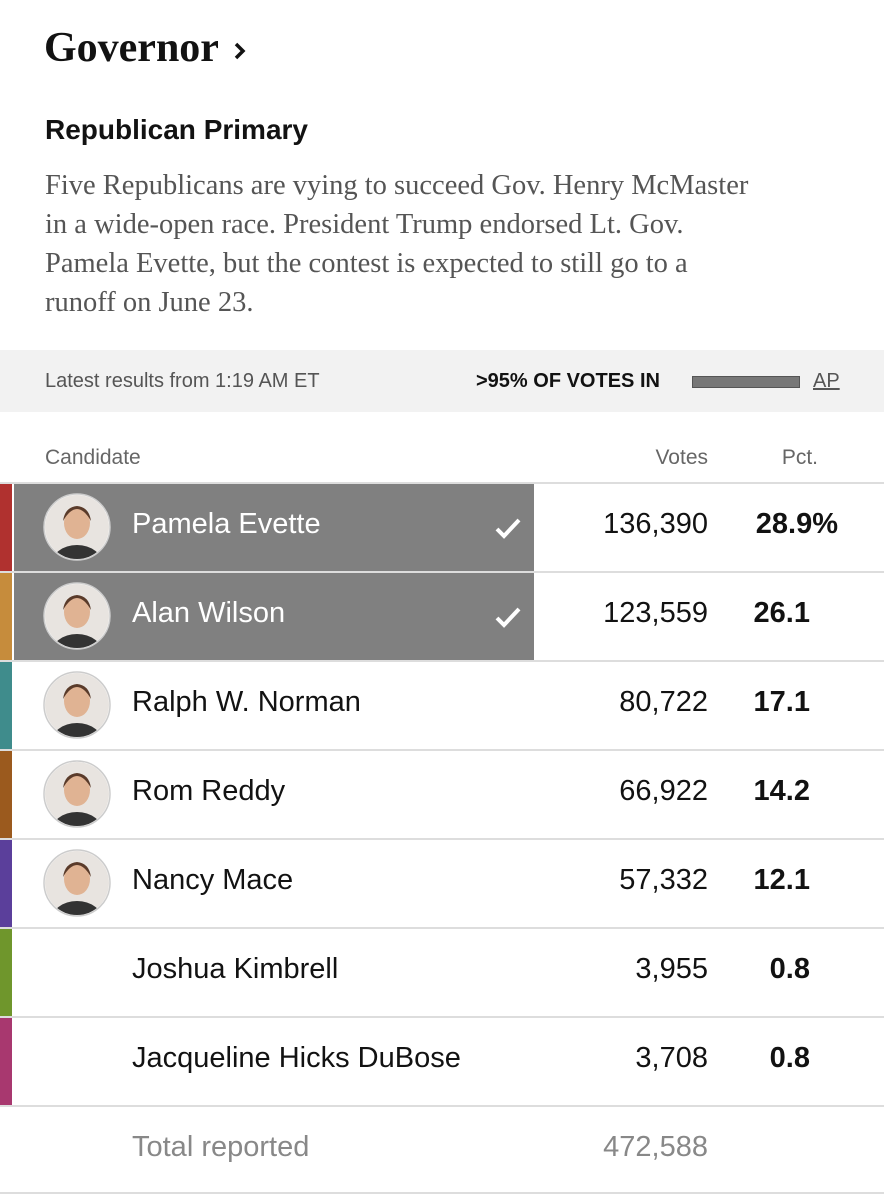 This screenshot has width=884, height=1200. Describe the element at coordinates (826, 381) in the screenshot. I see `source-link: AP` at that location.